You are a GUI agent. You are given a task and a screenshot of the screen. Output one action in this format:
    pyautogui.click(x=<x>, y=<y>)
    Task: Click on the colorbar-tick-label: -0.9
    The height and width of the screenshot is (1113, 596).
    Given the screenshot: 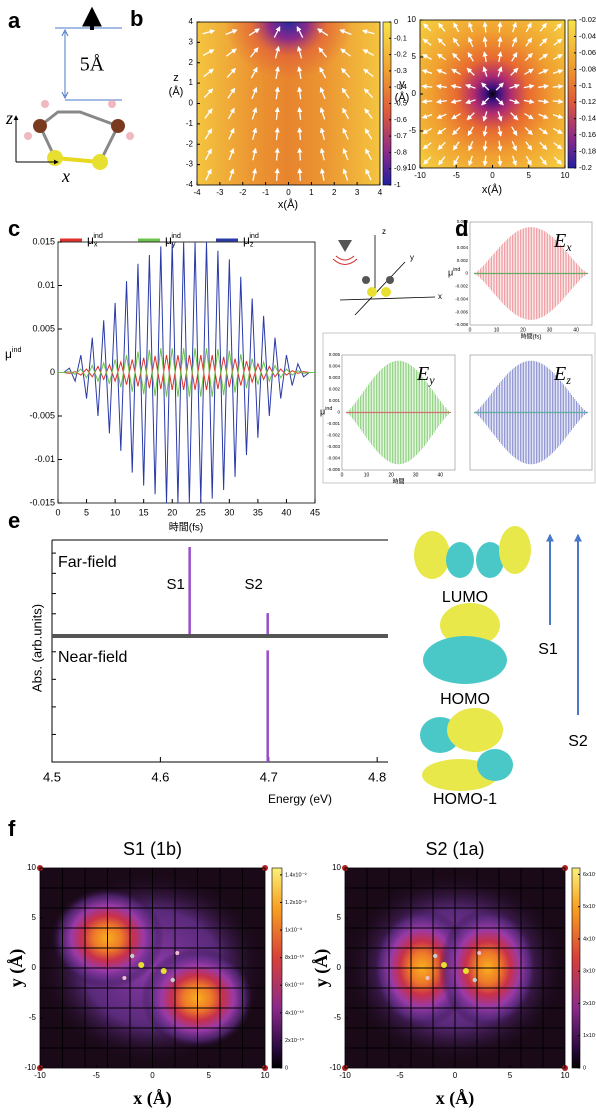 What is the action you would take?
    pyautogui.click(x=400, y=168)
    